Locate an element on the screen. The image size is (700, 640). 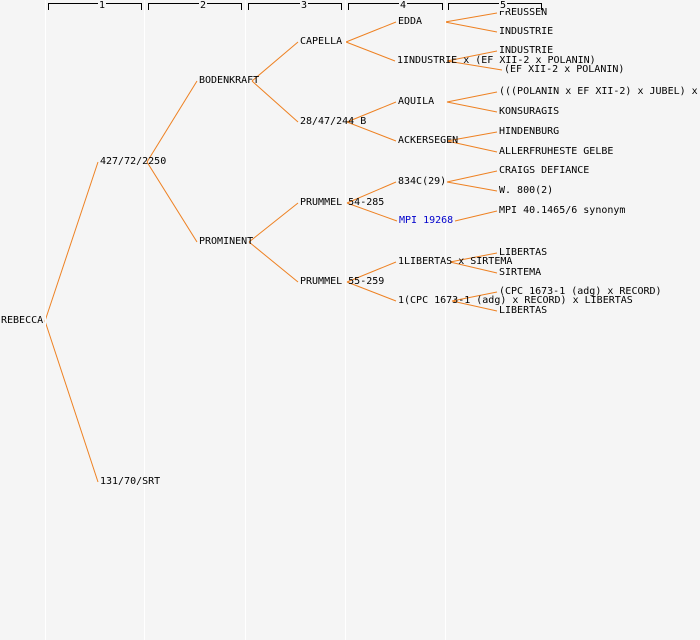
tree-node-industrie_cross: 1INDUSTRIE x (EF XII-2 x POLANIN) is located at coordinates (496, 60).